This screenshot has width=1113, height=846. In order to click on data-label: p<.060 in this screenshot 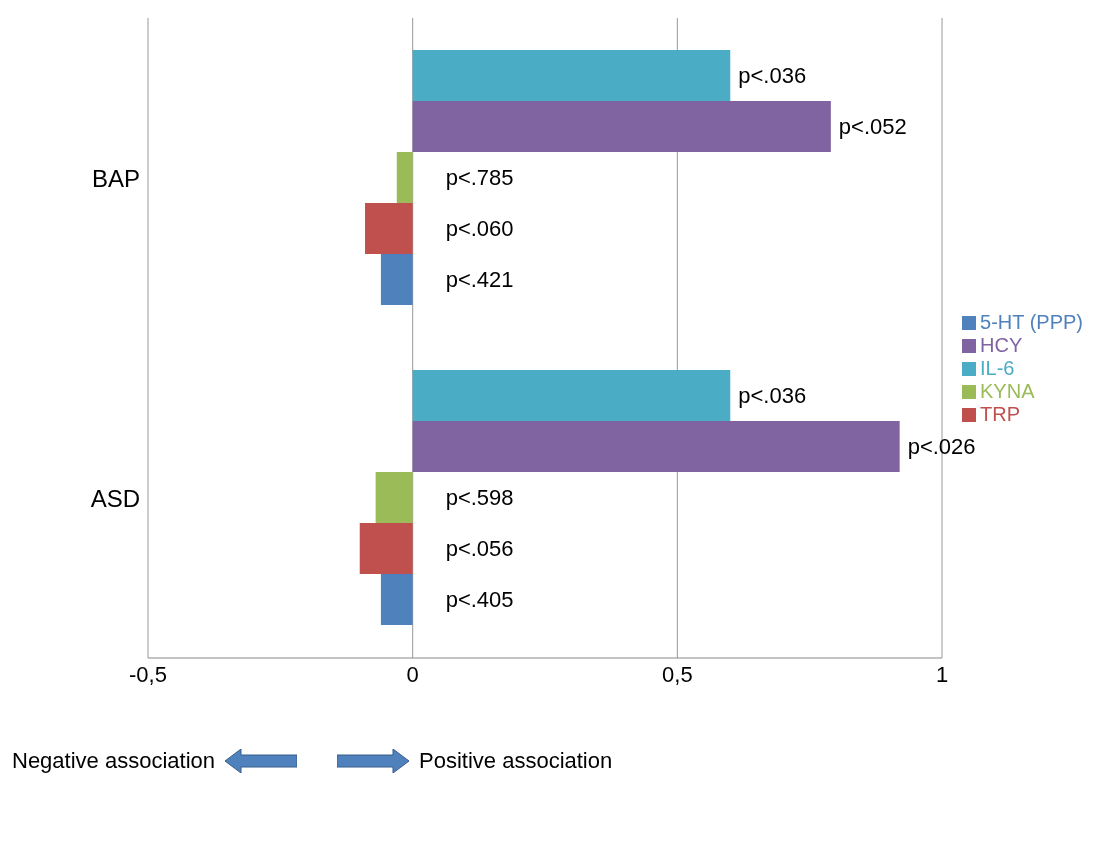, I will do `click(479, 228)`.